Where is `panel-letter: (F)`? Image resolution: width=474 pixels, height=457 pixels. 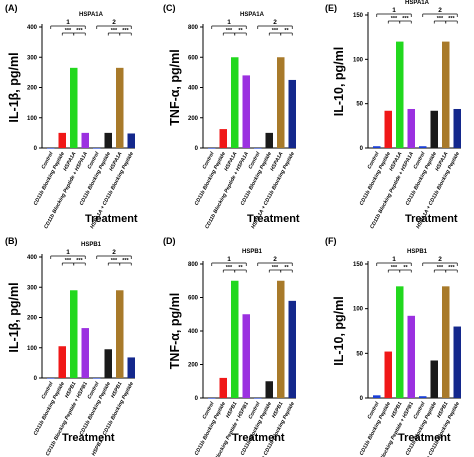
panel-letter: (F) is located at coordinates (331, 241).